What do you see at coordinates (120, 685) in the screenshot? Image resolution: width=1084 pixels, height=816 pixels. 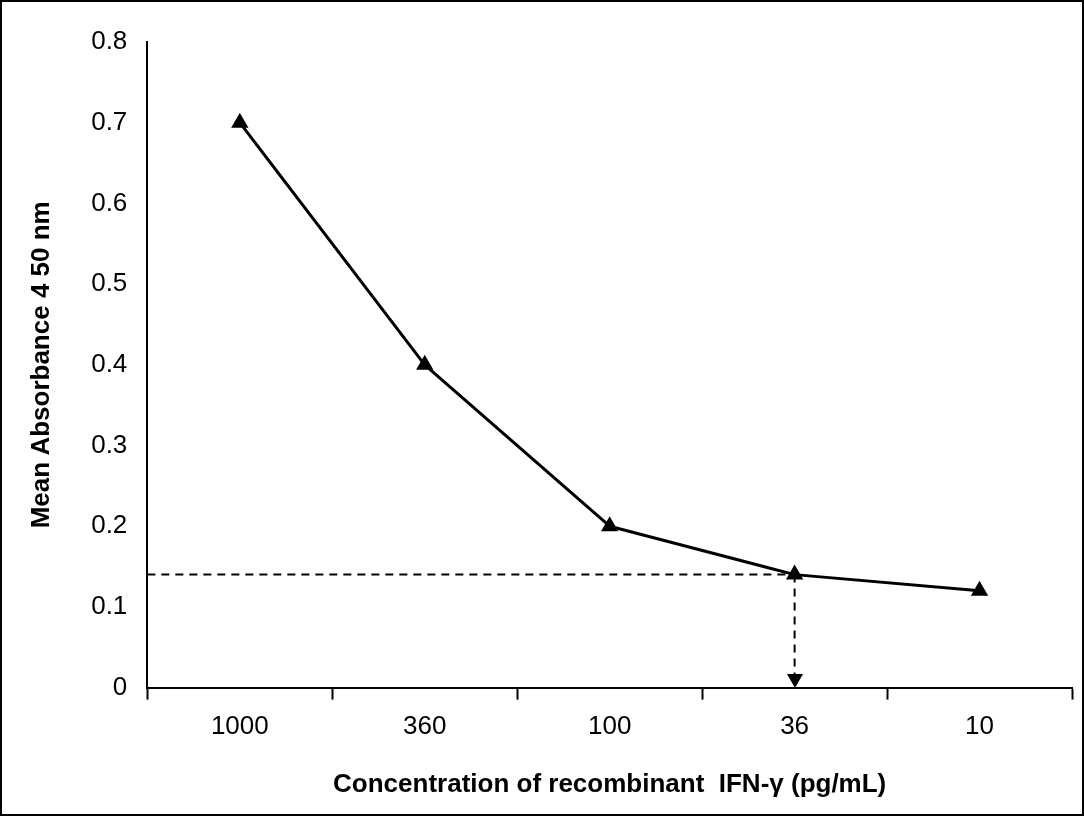 I see `y-tick-label: 0` at bounding box center [120, 685].